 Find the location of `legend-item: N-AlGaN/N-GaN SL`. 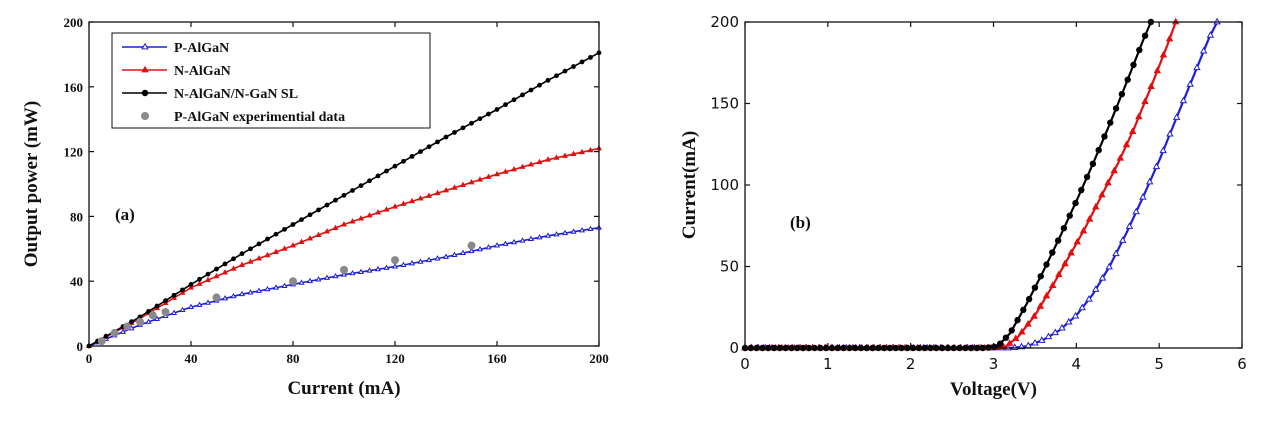

legend-item: N-AlGaN/N-GaN SL is located at coordinates (210, 94).